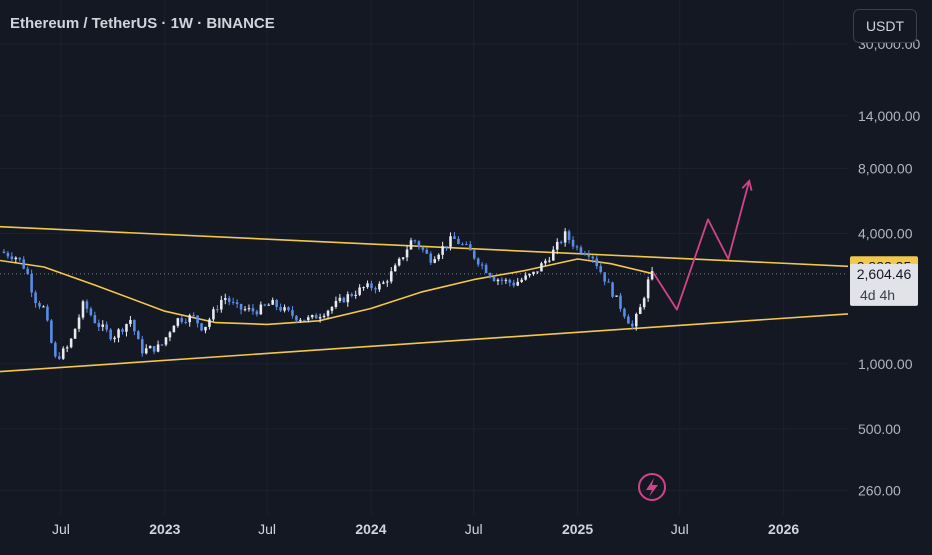 The image size is (932, 555). Describe the element at coordinates (885, 364) in the screenshot. I see `y-tick-label: 1,000.00` at that location.